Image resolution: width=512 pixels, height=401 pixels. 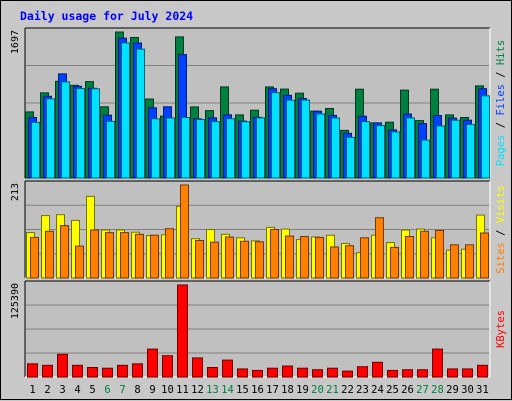 I want to click on x-tick-label-day-3: 3, so click(x=62, y=390).